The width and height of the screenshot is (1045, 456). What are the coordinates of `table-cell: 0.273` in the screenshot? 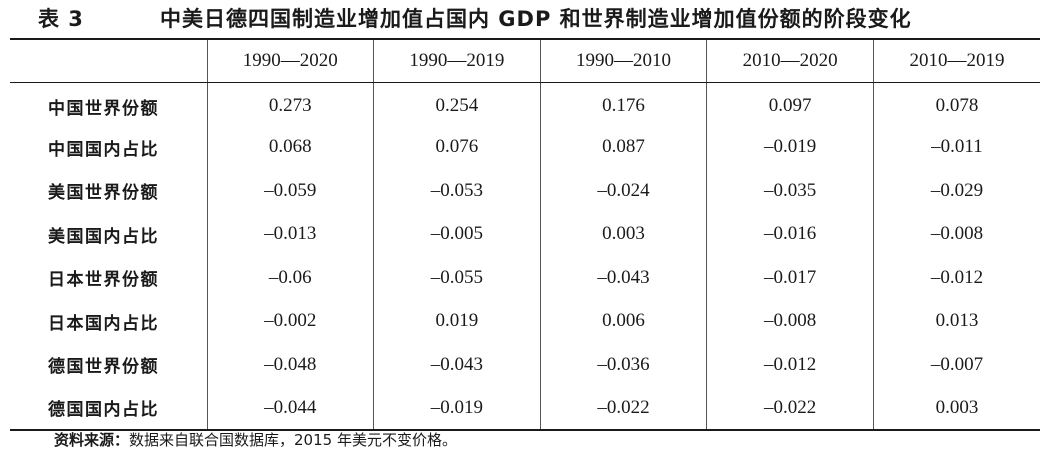 It's located at (290, 104).